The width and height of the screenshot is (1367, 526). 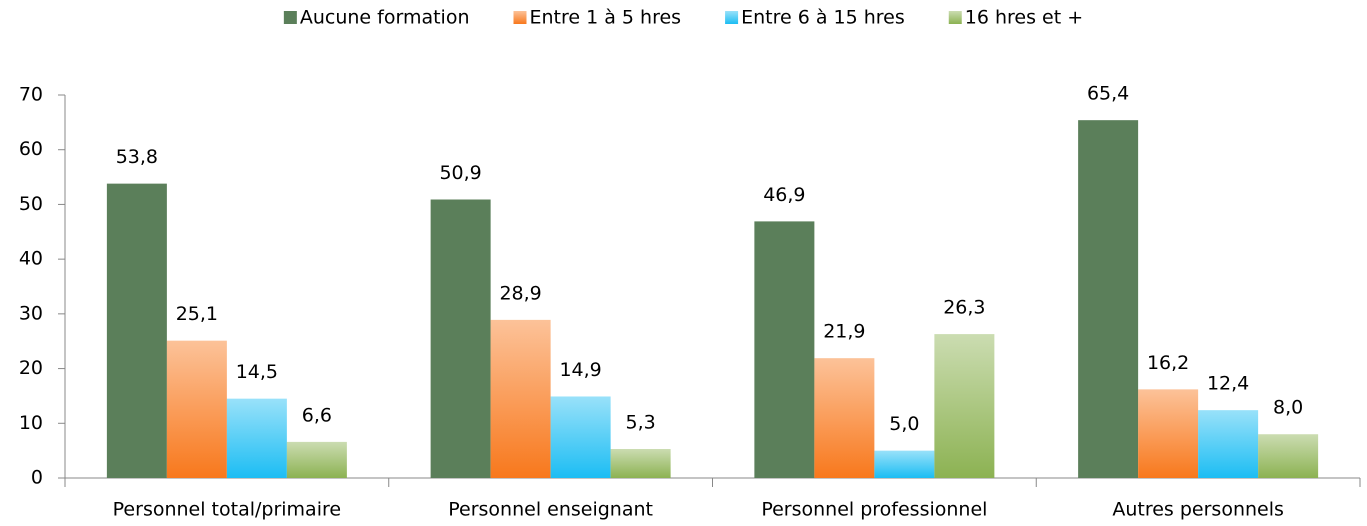 I want to click on legend-label: Entre 6 à 15 hres, so click(x=823, y=18).